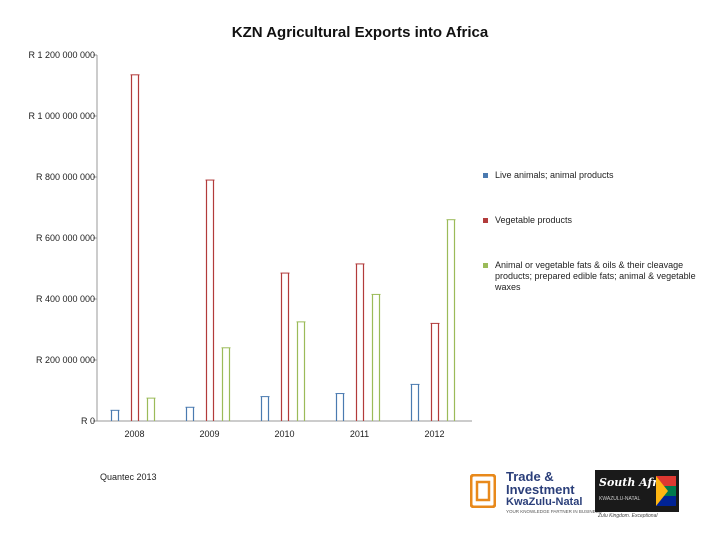 Image resolution: width=720 pixels, height=540 pixels. What do you see at coordinates (593, 220) in the screenshot?
I see `legend-item-vegetable-products: Vegetable products` at bounding box center [593, 220].